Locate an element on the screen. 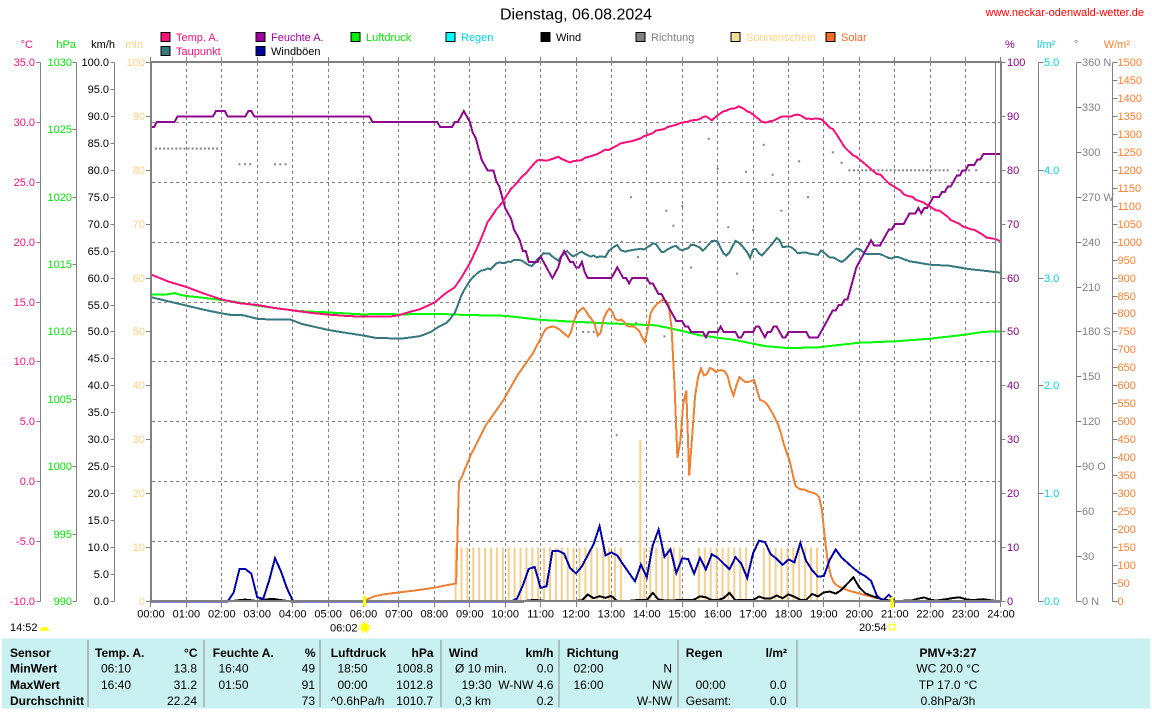 This screenshot has height=716, width=1152. svg-text: 1020 is located at coordinates (60, 198).